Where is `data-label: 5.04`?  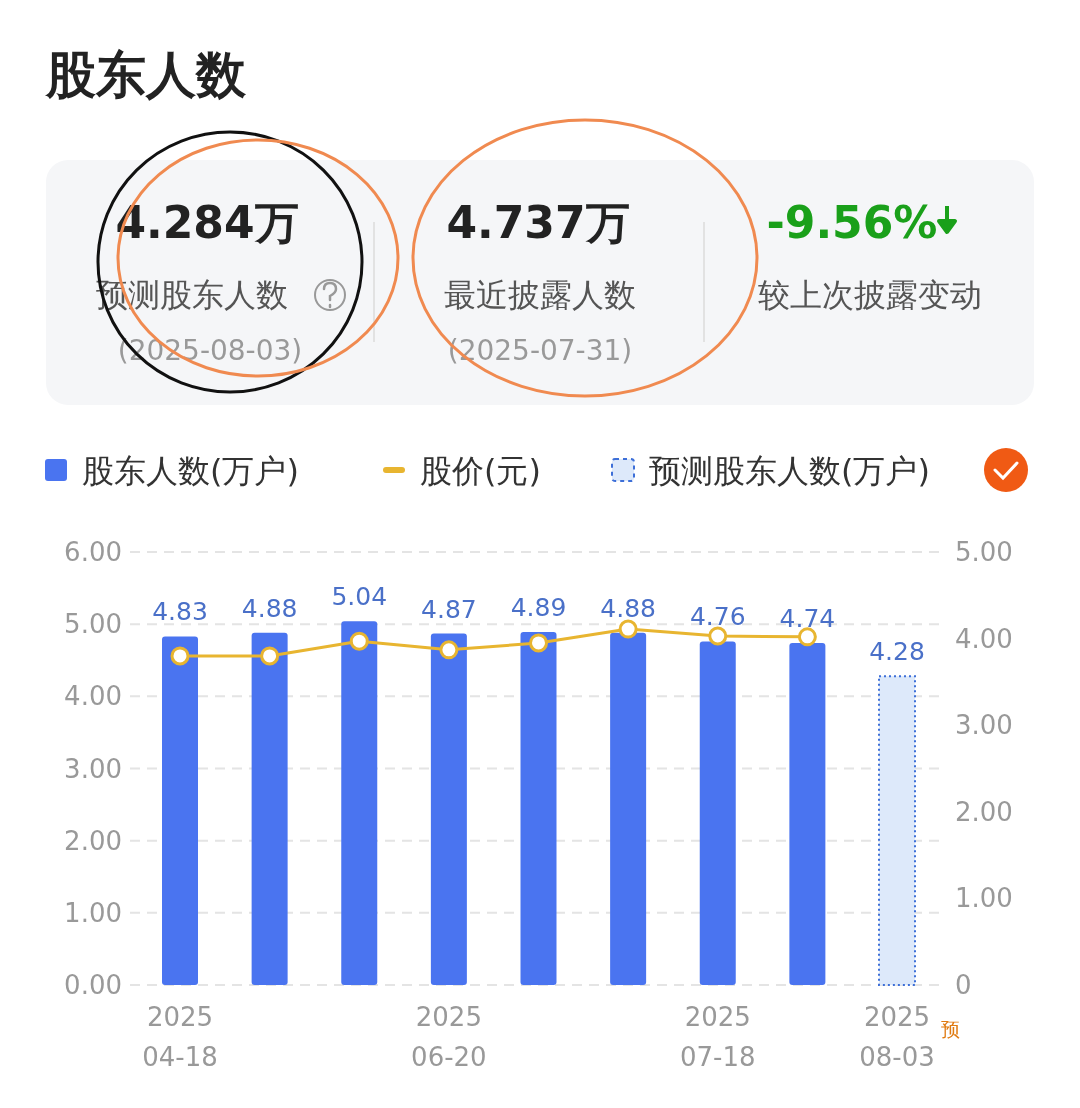 data-label: 5.04 is located at coordinates (359, 597).